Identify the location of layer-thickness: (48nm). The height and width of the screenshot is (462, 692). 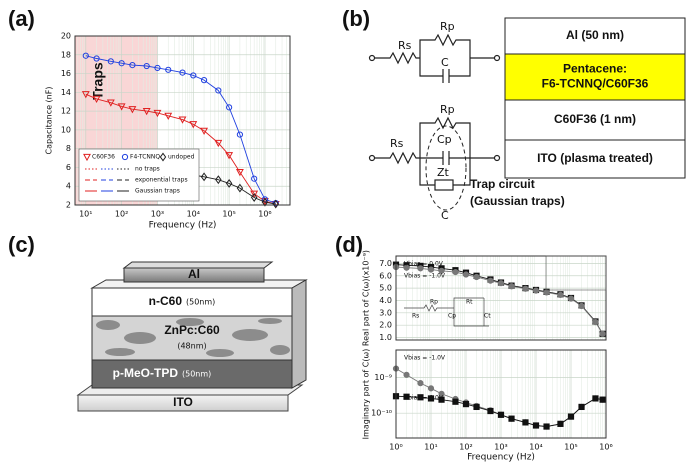
(191, 346).